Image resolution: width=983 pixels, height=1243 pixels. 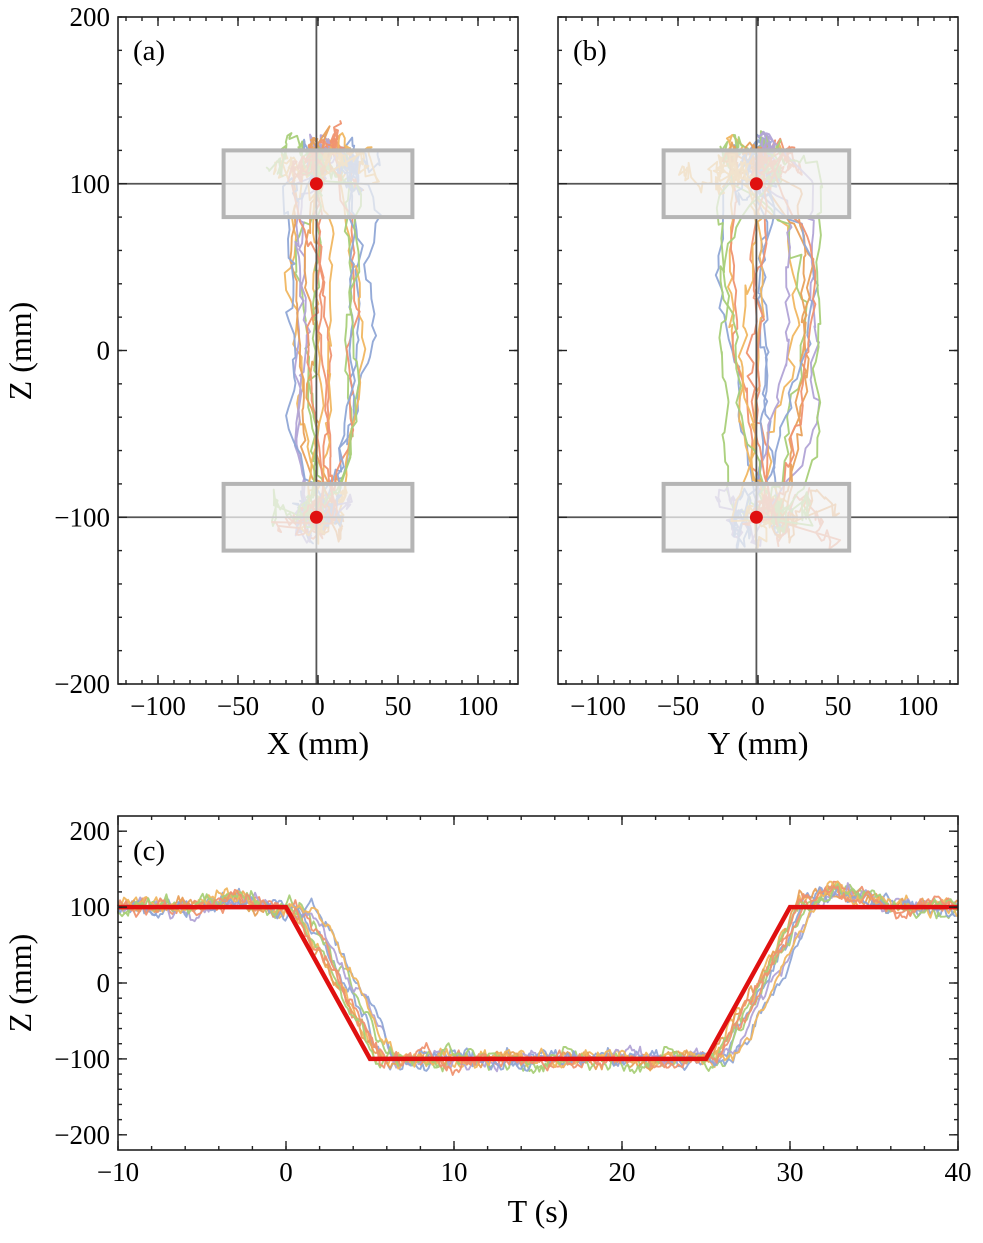 What do you see at coordinates (678, 706) in the screenshot?
I see `panel-b-xtick-label: −50` at bounding box center [678, 706].